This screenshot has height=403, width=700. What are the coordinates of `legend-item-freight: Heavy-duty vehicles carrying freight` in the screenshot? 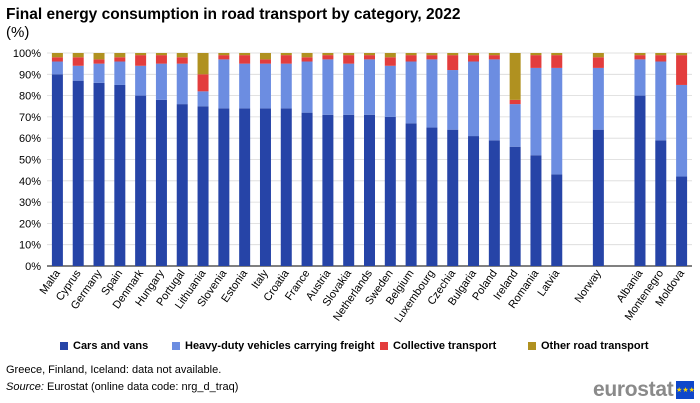 It's located at (273, 346).